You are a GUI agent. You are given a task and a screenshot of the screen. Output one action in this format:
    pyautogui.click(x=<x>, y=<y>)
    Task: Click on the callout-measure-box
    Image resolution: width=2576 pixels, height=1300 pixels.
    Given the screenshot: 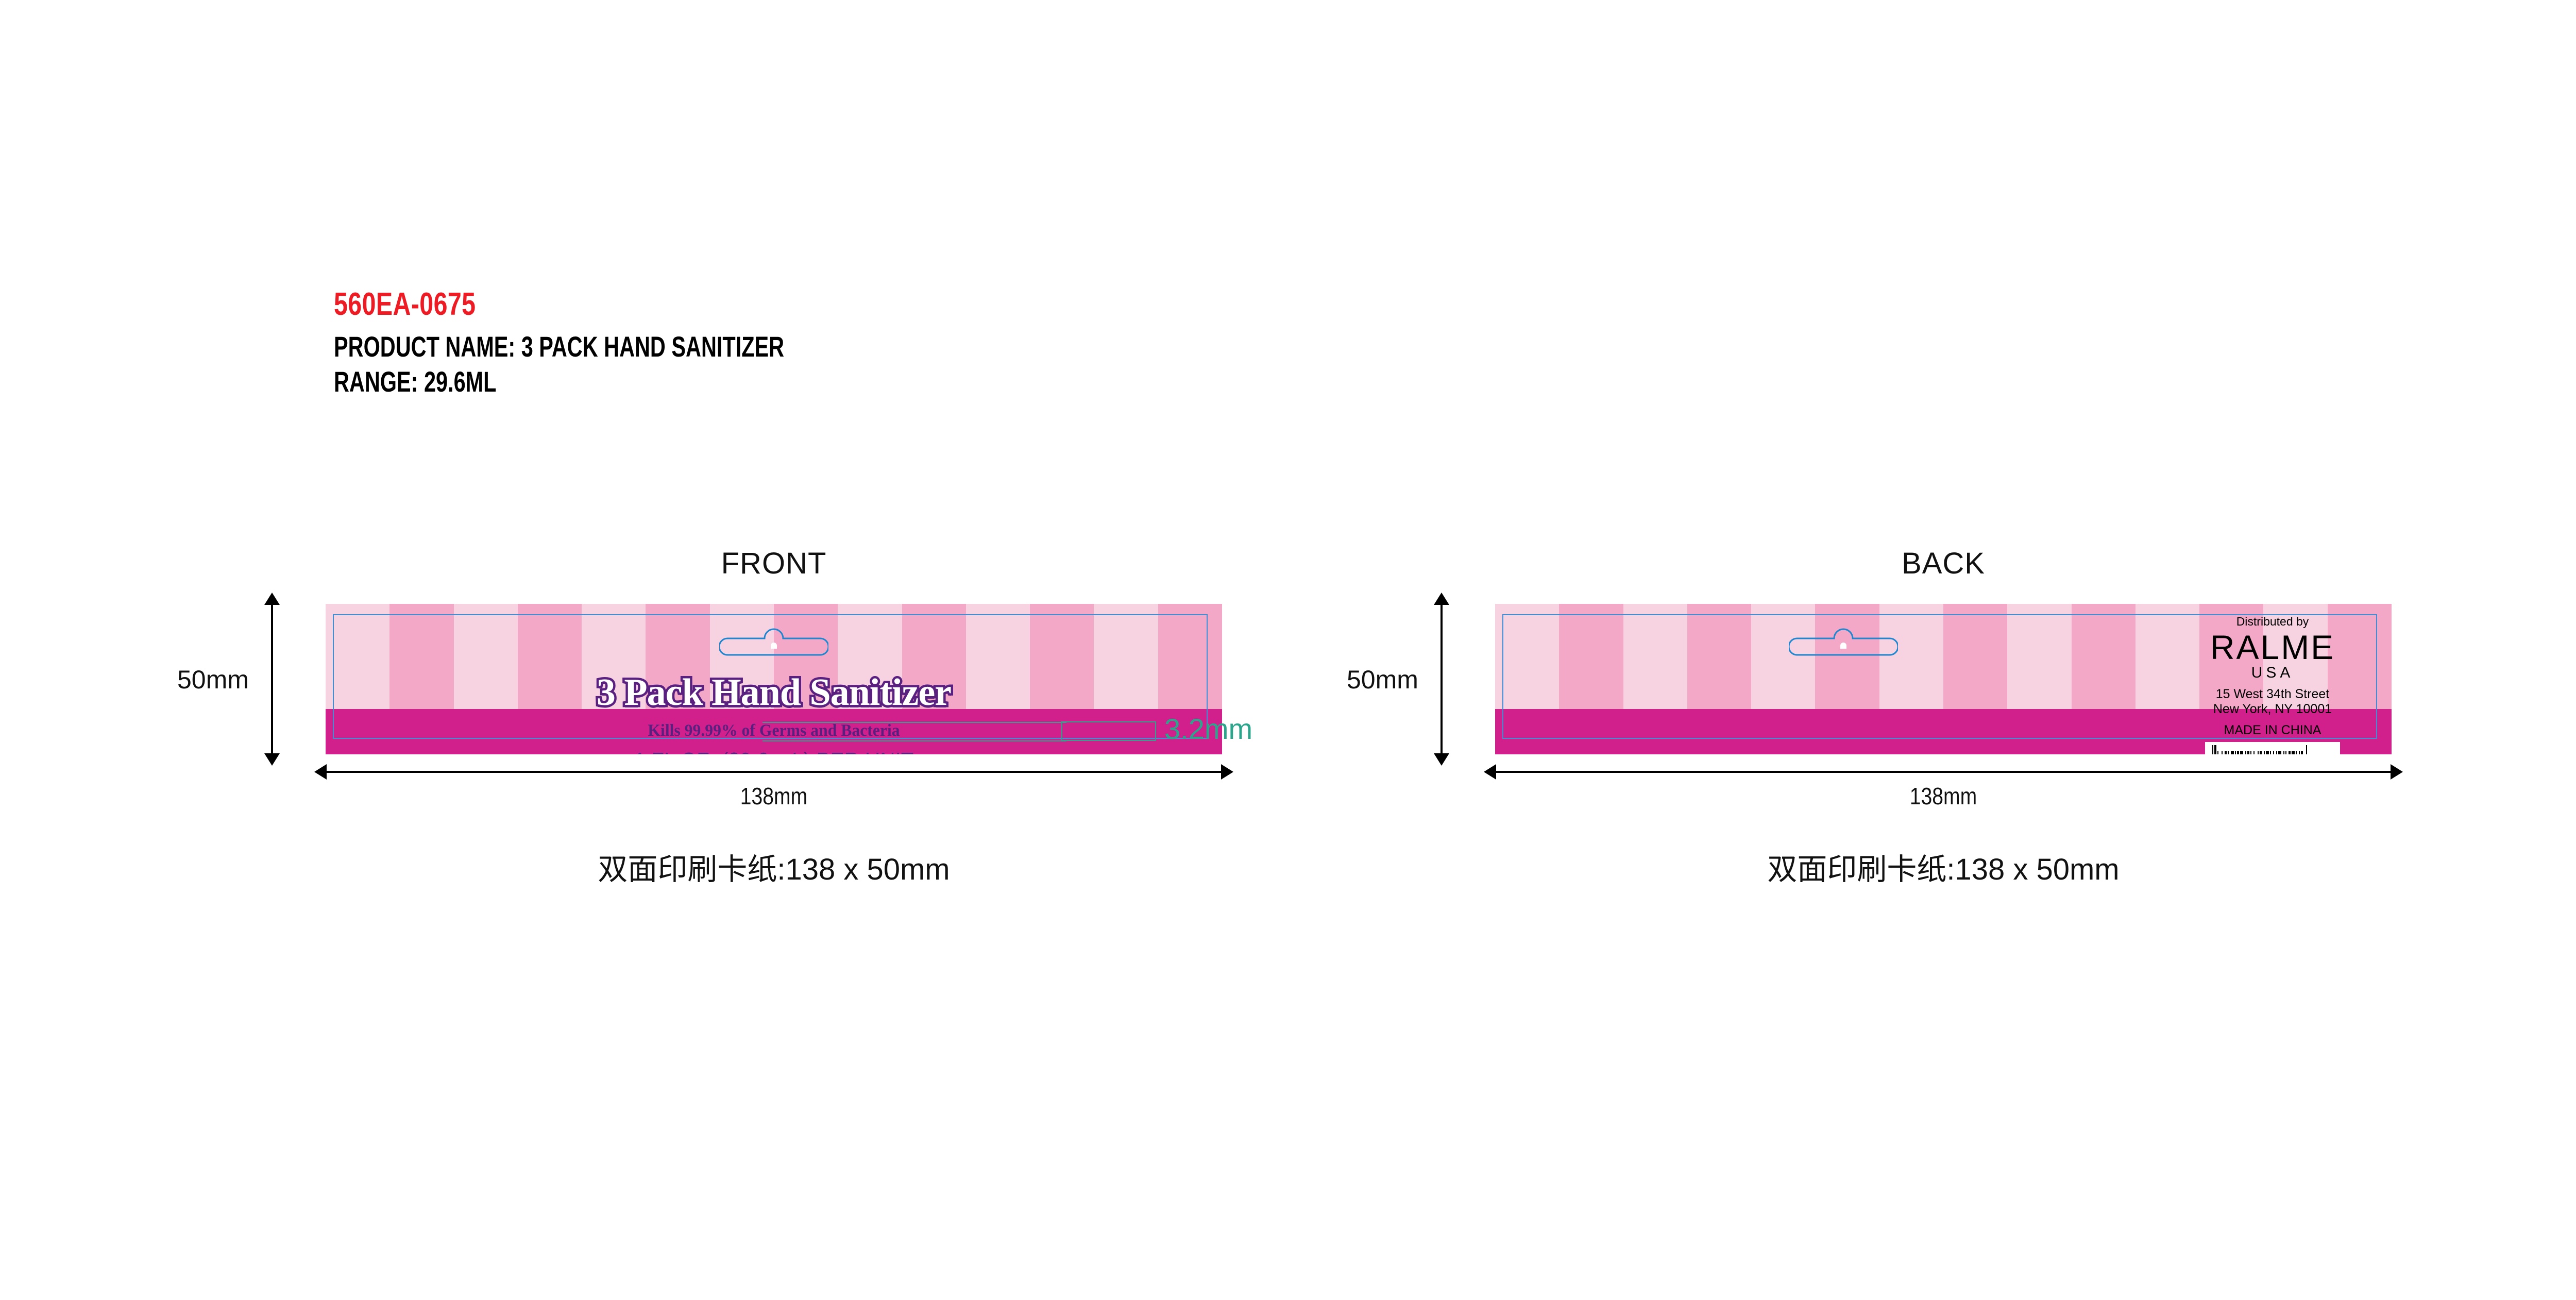 What is the action you would take?
    pyautogui.click(x=1108, y=731)
    